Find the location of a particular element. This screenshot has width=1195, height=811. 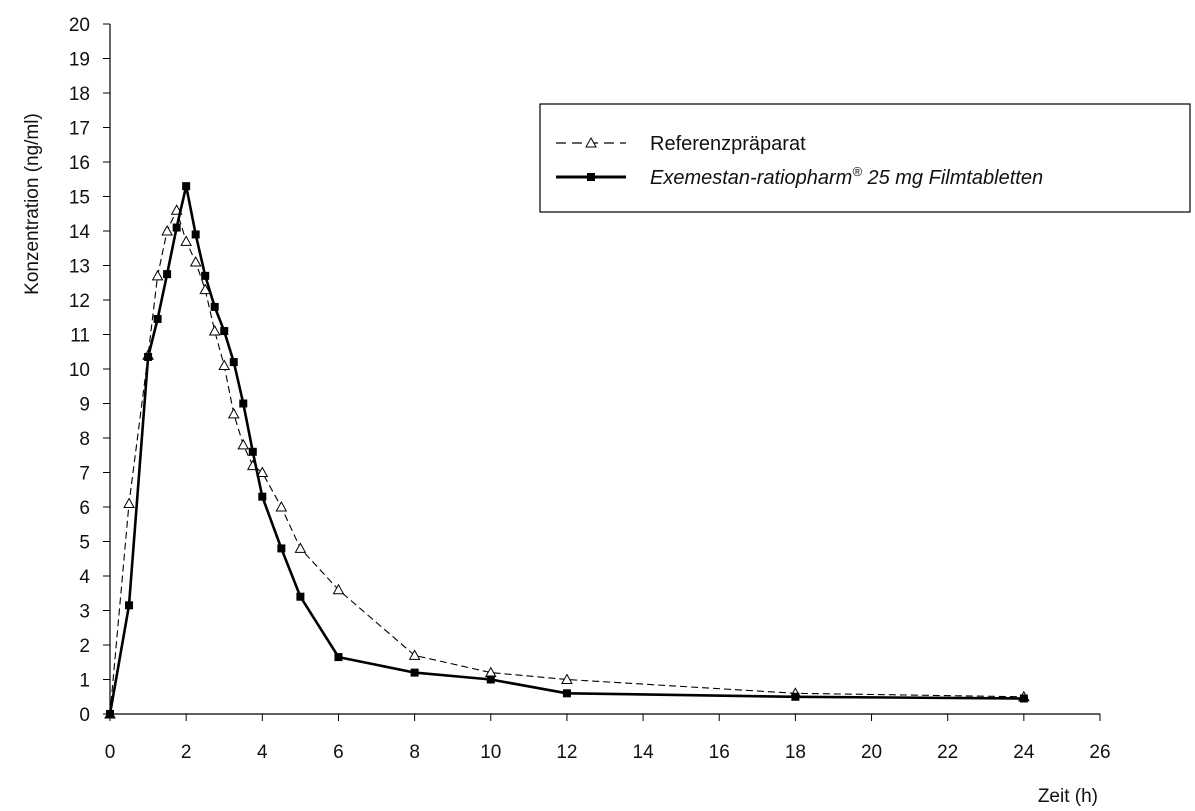

y-tick-label: 5 is located at coordinates (84, 543).